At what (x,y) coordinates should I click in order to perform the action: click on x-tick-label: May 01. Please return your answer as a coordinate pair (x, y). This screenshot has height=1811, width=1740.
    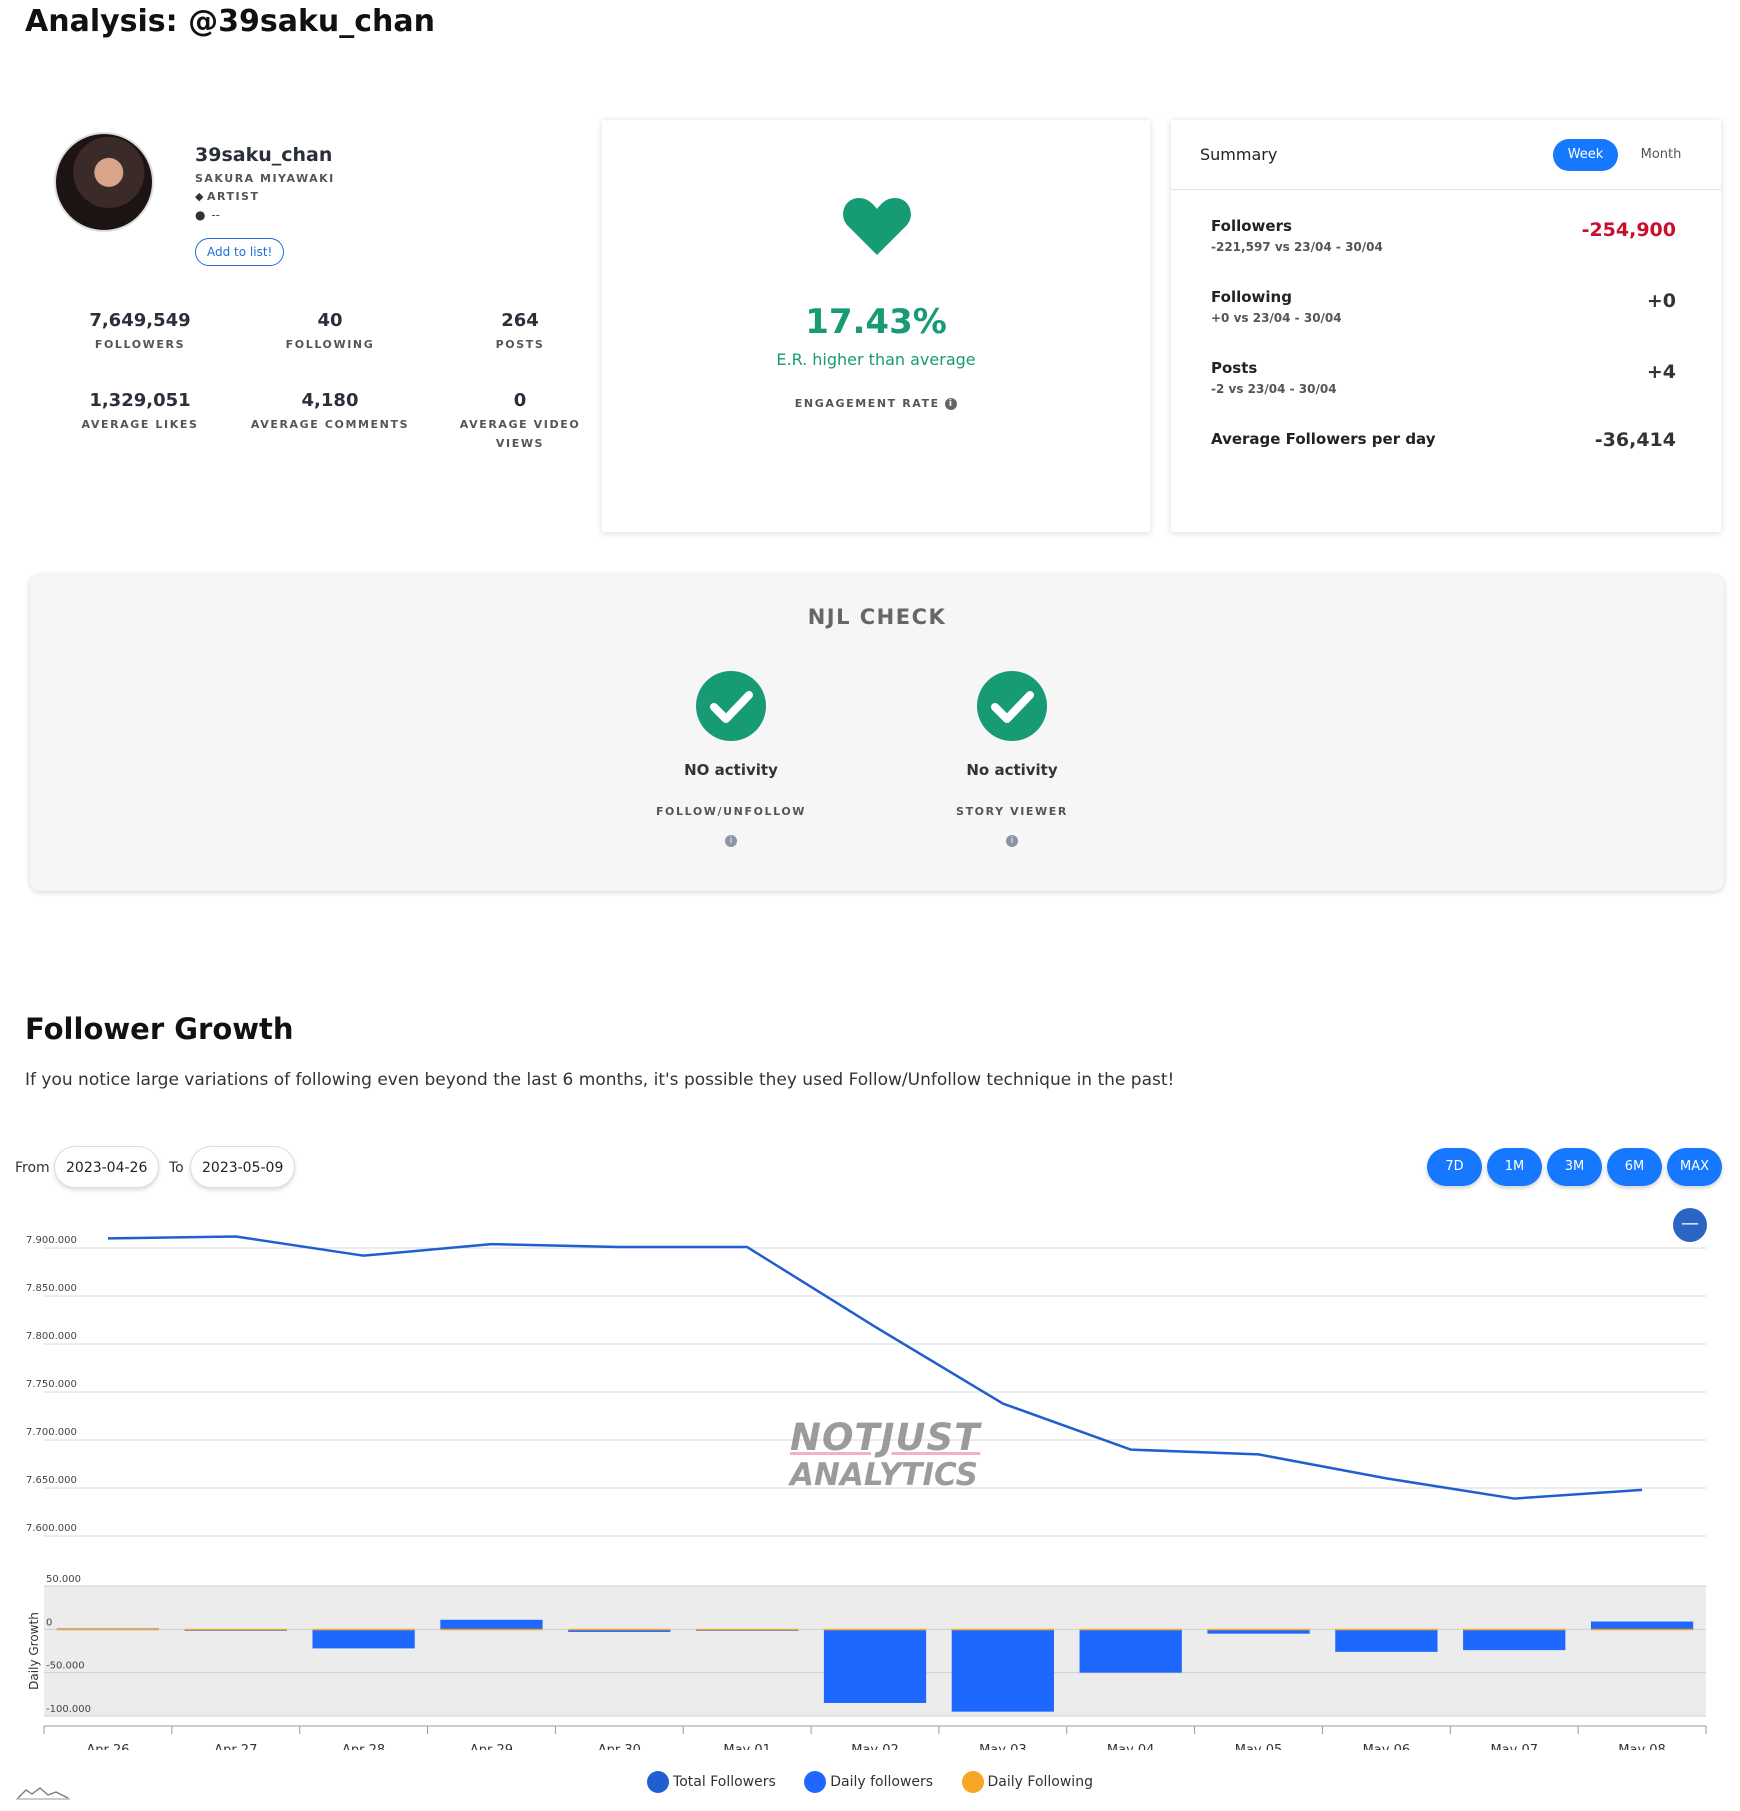
    Looking at the image, I should click on (747, 1746).